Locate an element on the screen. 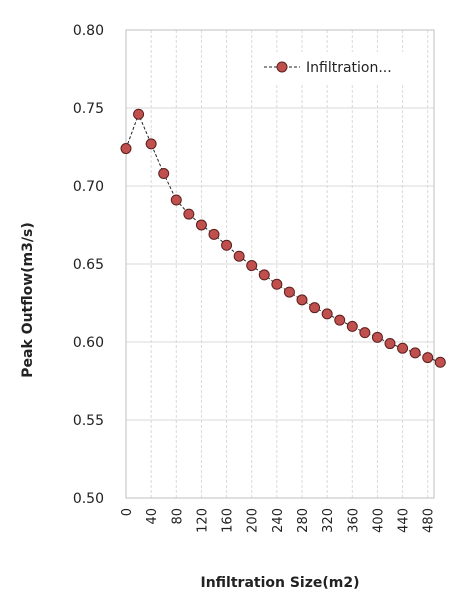 This screenshot has width=450, height=602. y-tick-label: 0.60 is located at coordinates (88, 343).